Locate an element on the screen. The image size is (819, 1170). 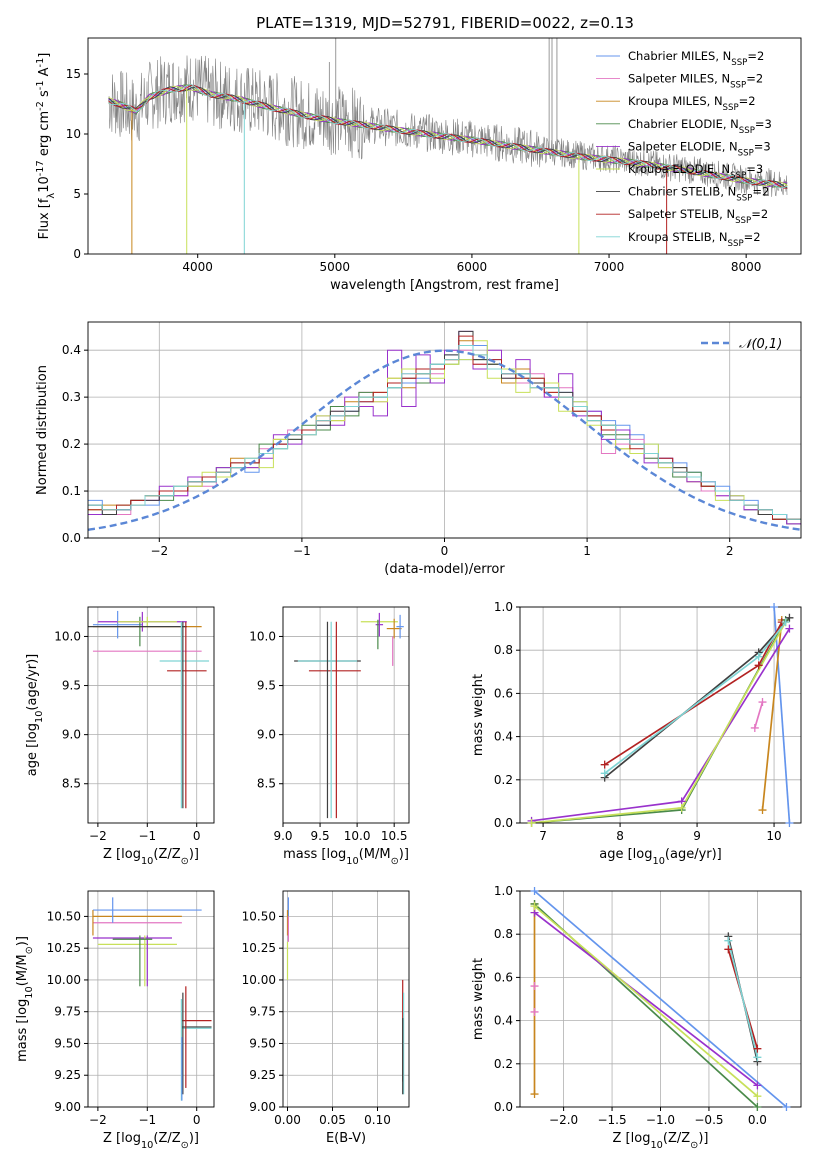
legend-label: Salpeter STELIB, NSSP=2 is located at coordinates (698, 216).